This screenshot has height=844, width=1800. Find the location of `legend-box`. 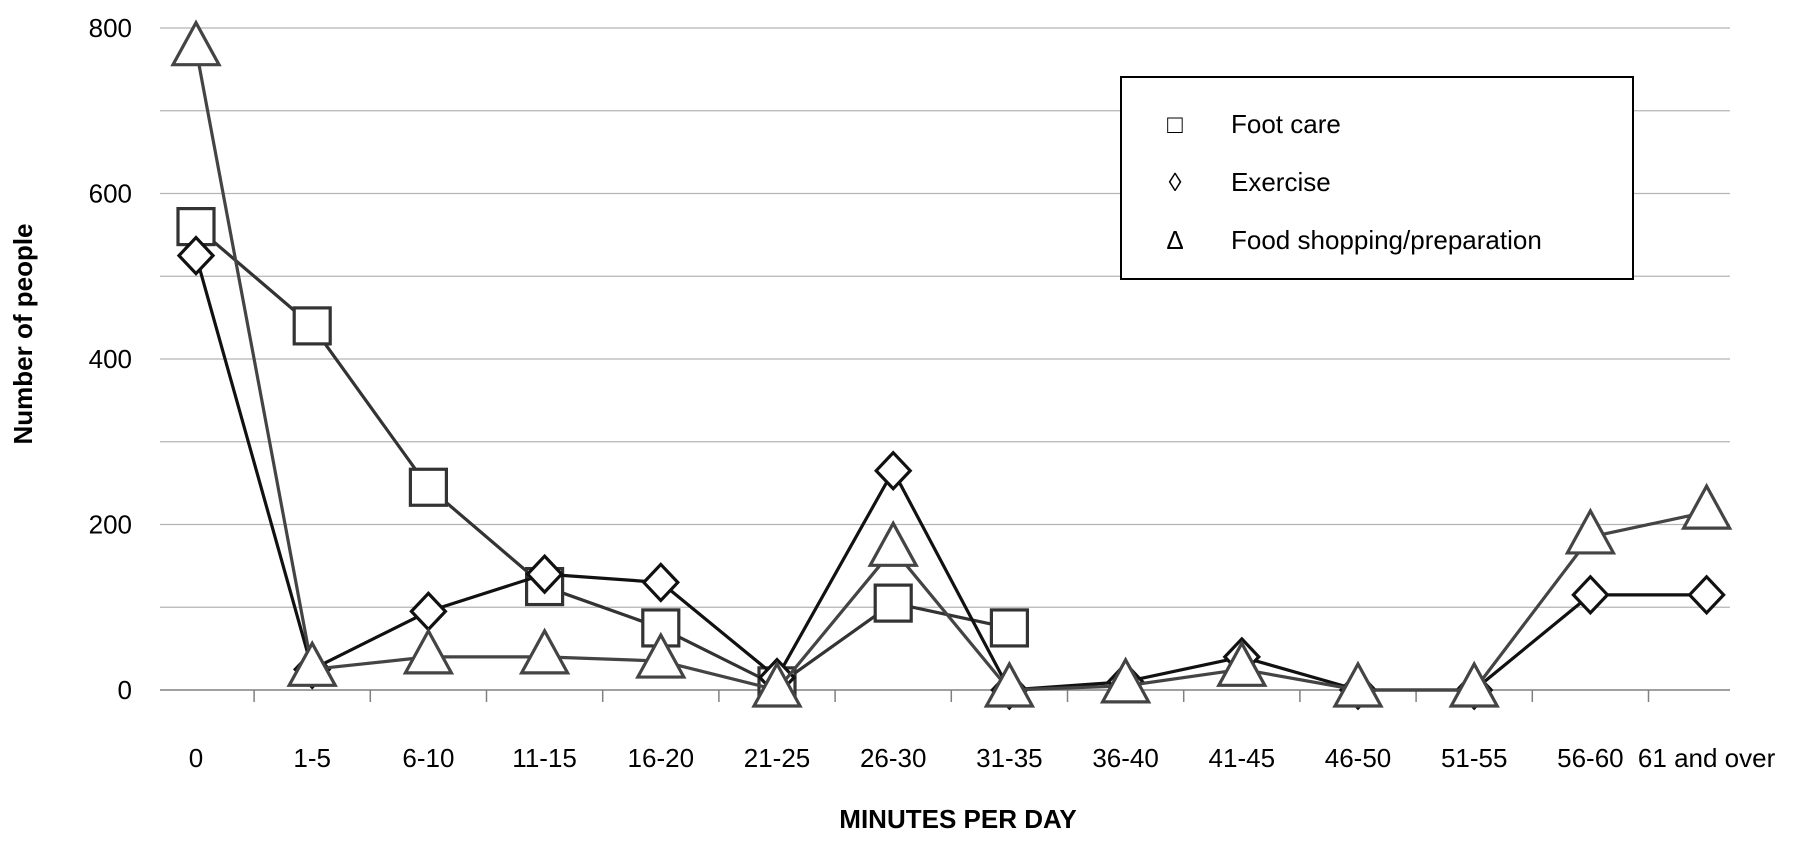

legend-box is located at coordinates (1377, 178).